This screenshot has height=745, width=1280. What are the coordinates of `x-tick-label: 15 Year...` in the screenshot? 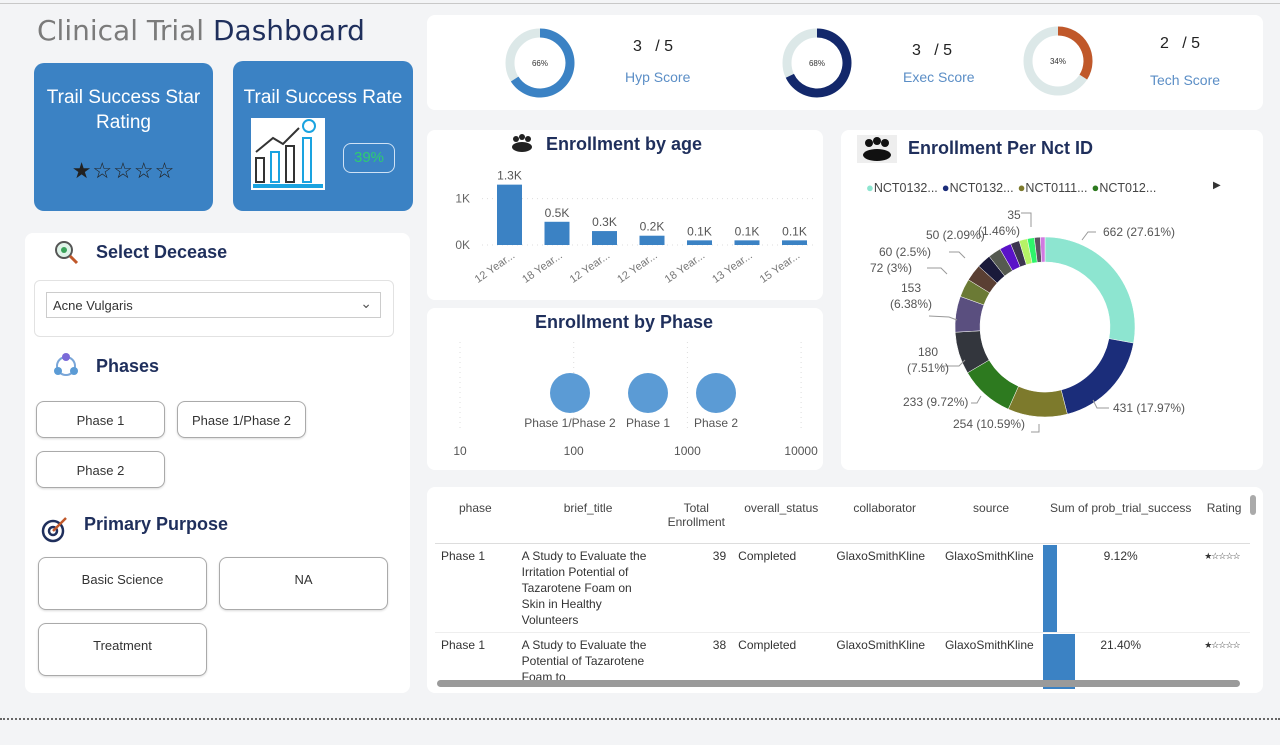 It's located at (780, 268).